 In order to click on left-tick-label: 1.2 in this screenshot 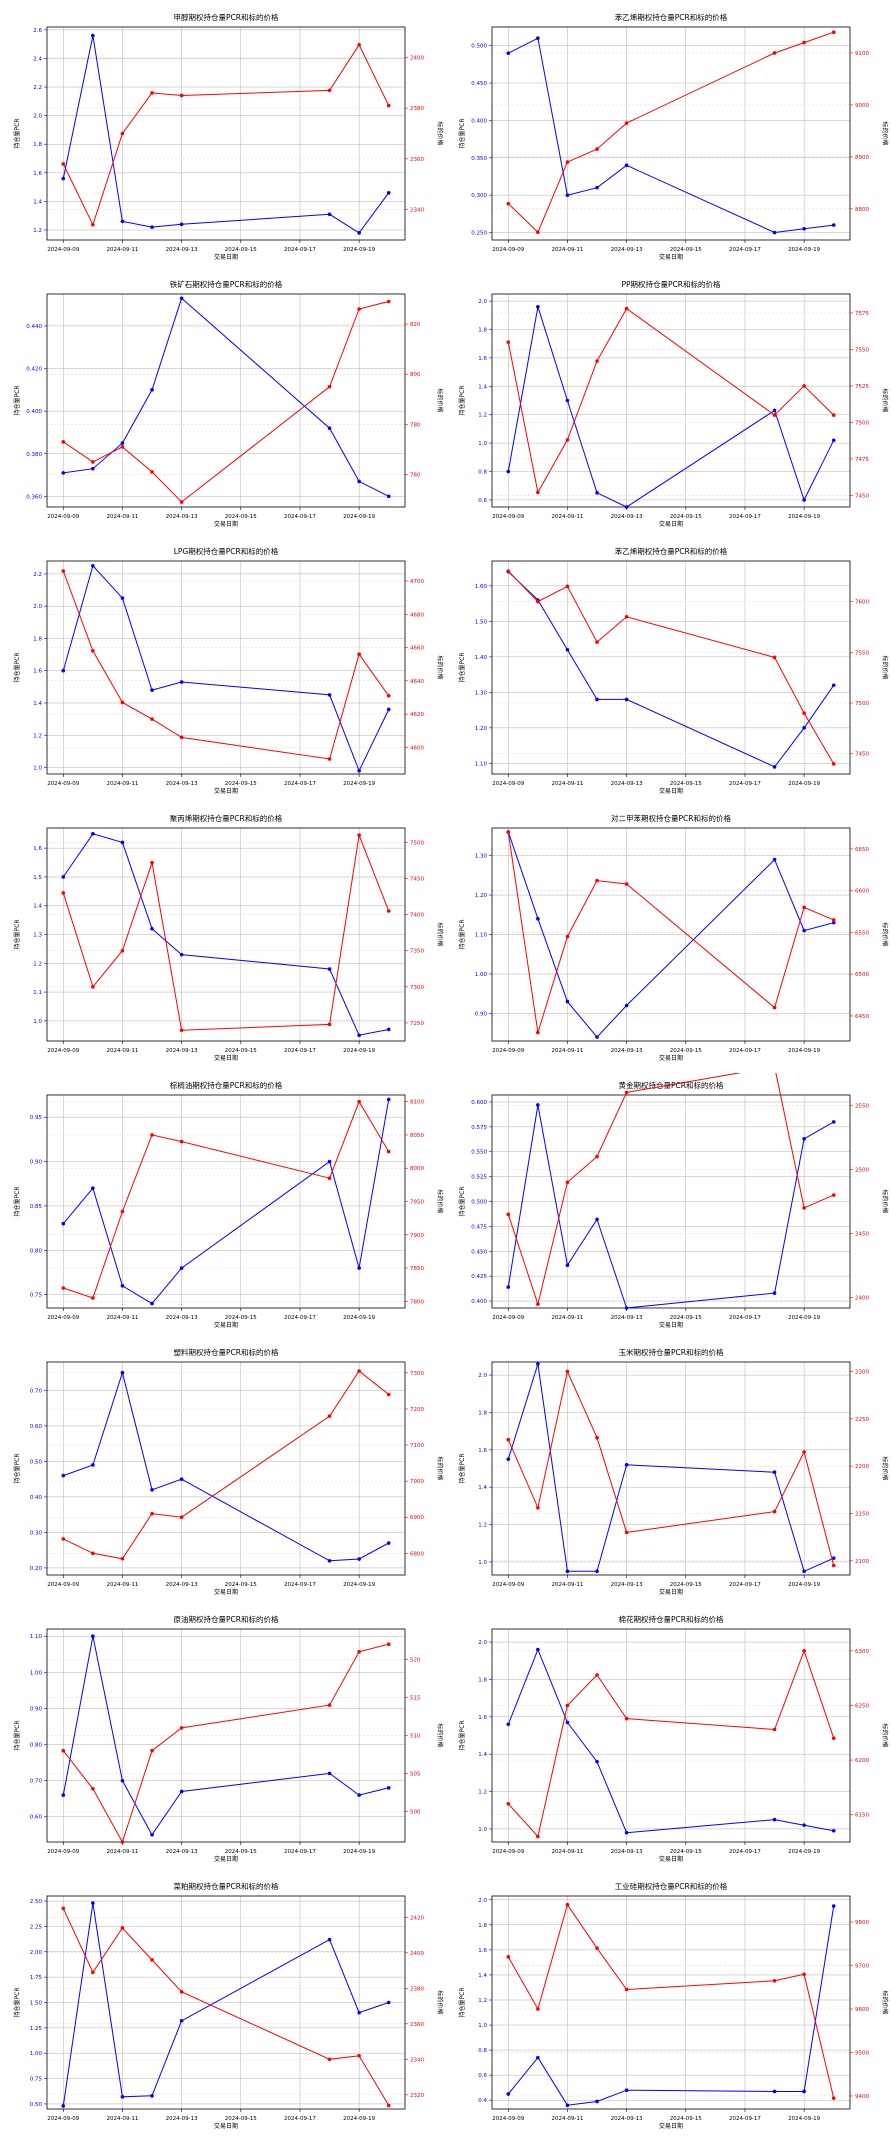, I will do `click(482, 2001)`.